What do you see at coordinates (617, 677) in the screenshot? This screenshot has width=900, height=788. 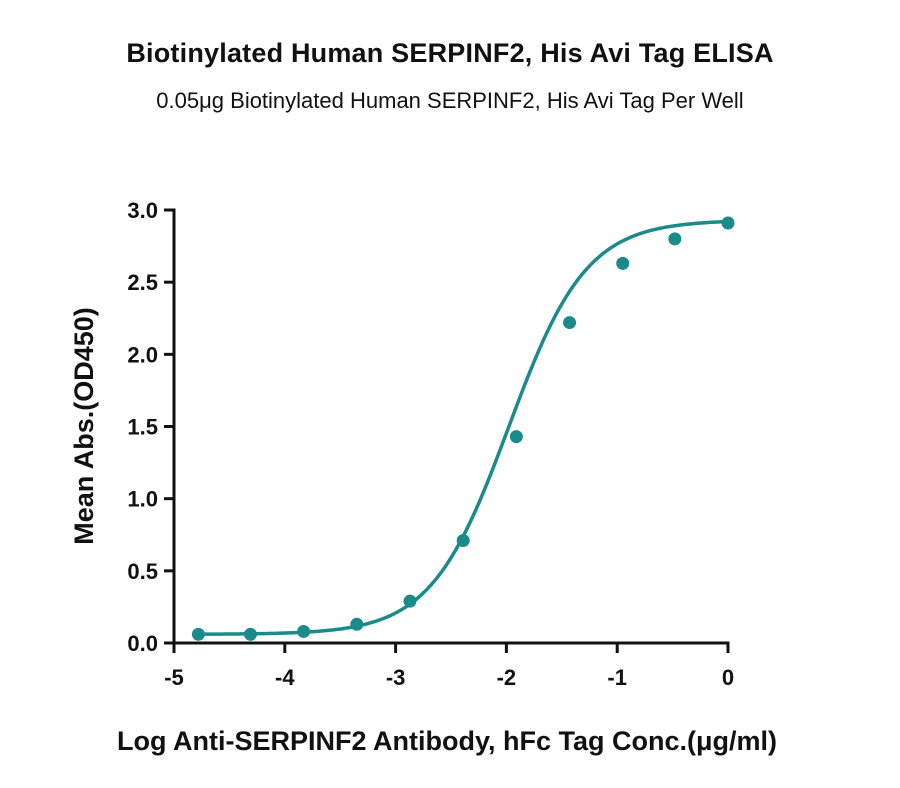 I see `x-tick-label: -1` at bounding box center [617, 677].